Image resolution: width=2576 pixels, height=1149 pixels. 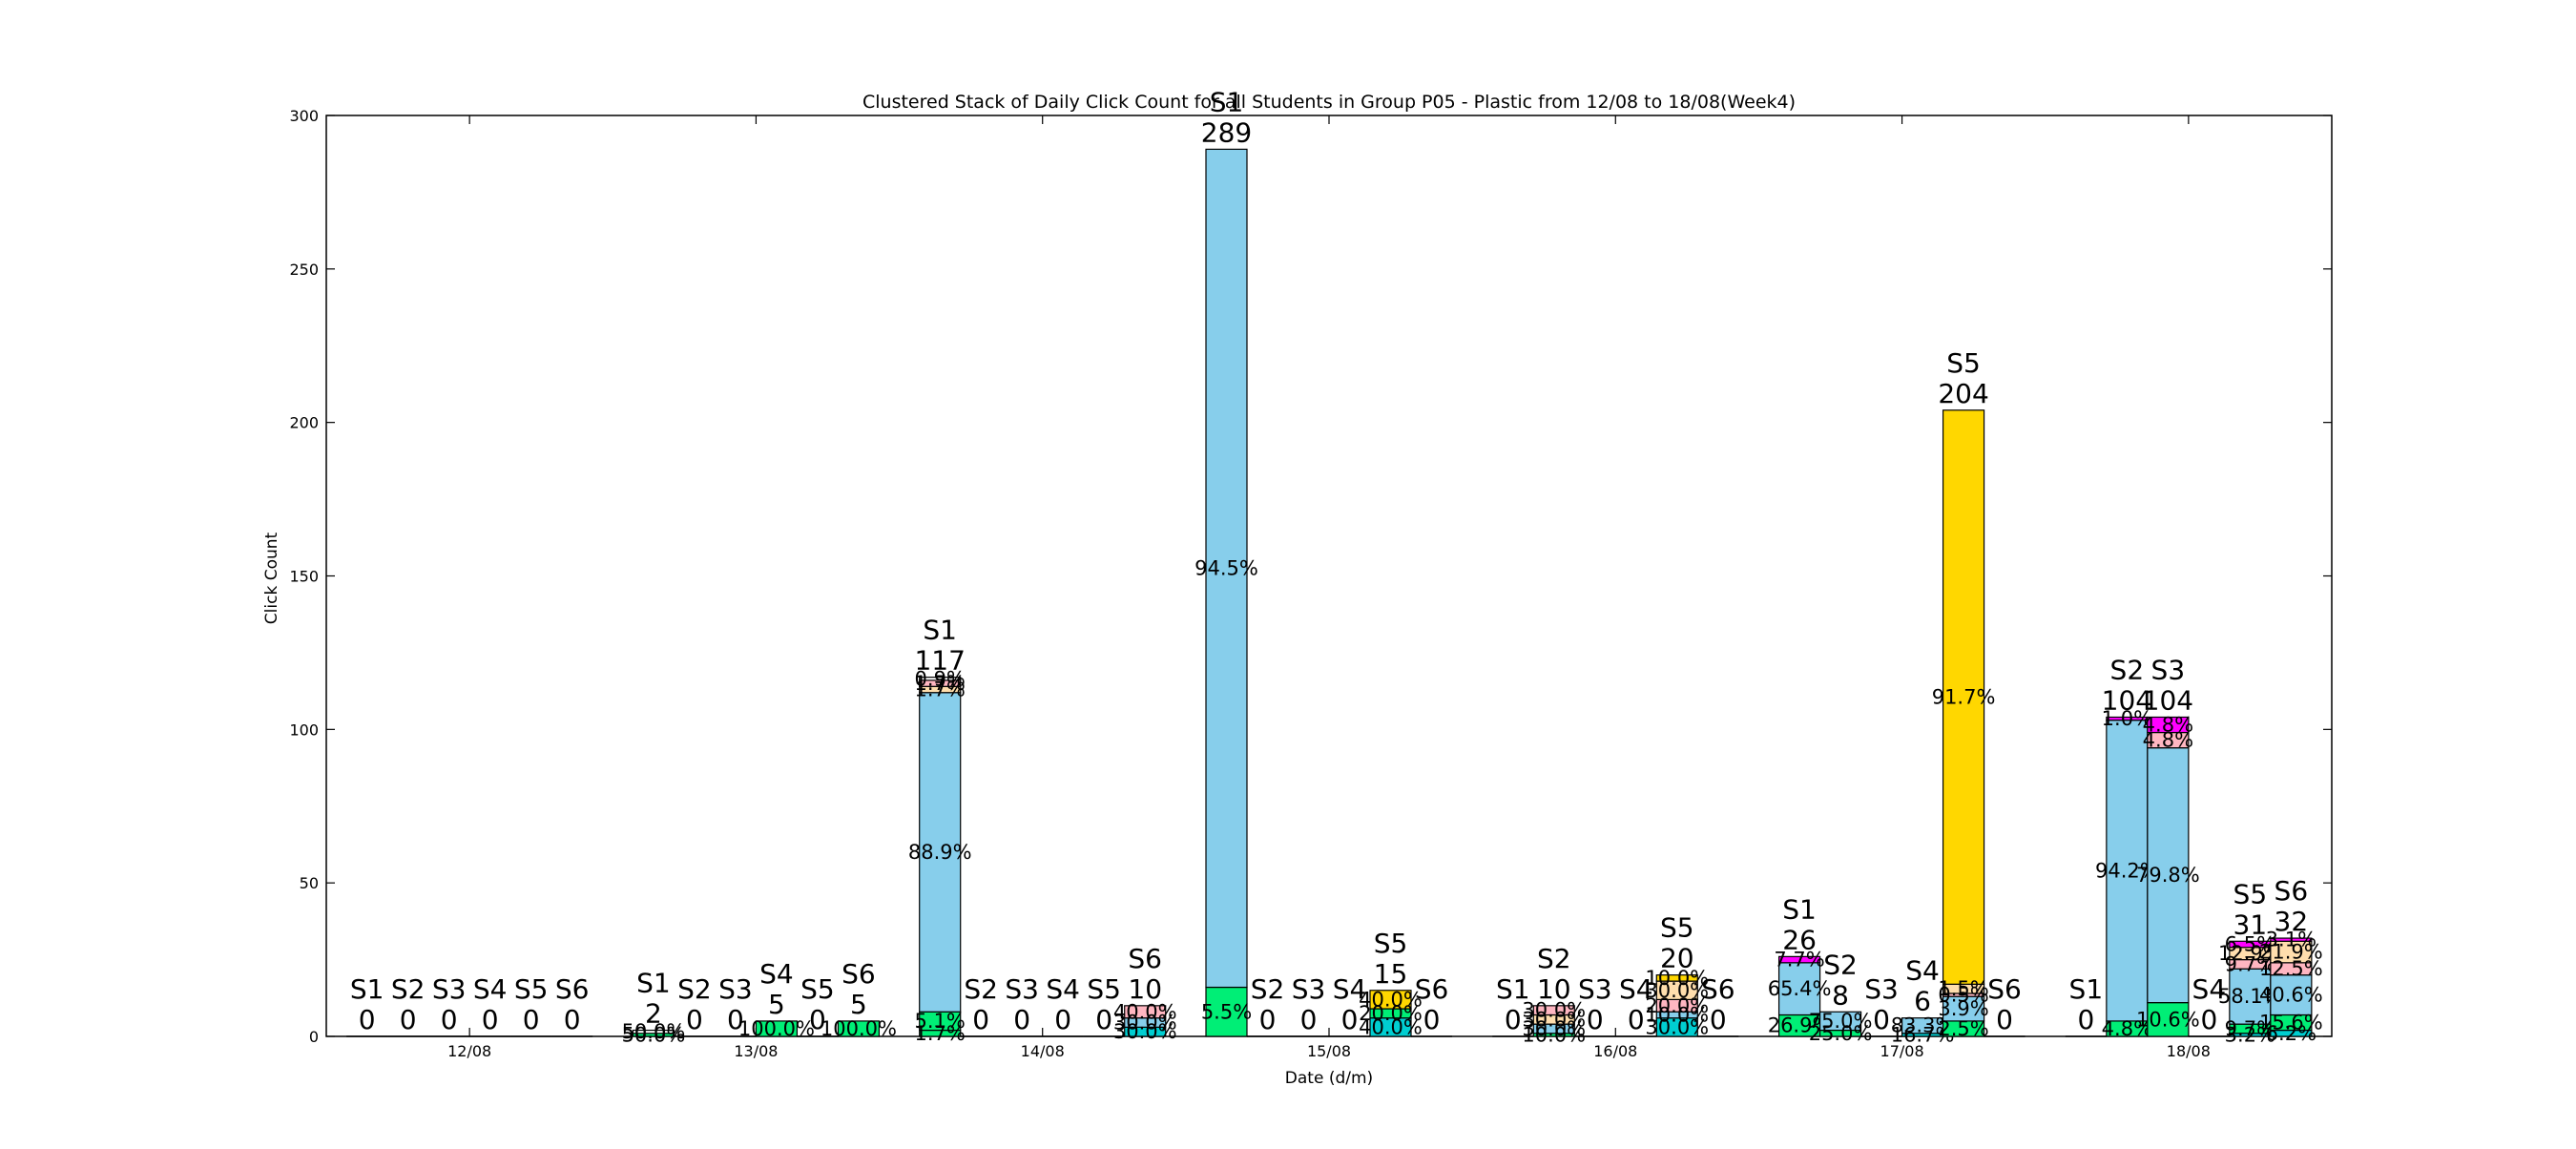 I want to click on bar-total-label: 5, so click(x=858, y=1004).